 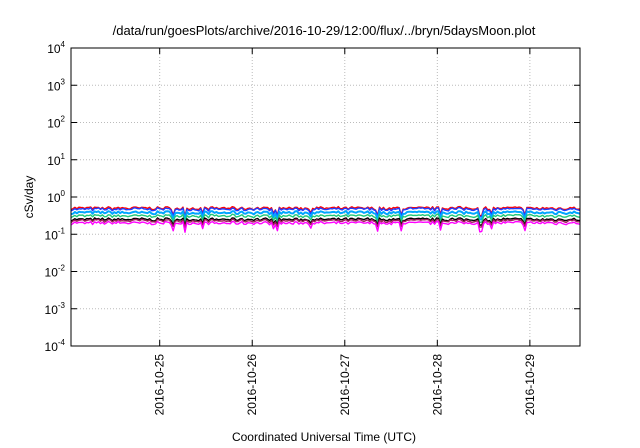 What do you see at coordinates (324, 437) in the screenshot?
I see `x-axis-label: Coordinated Universal Time (UTC)` at bounding box center [324, 437].